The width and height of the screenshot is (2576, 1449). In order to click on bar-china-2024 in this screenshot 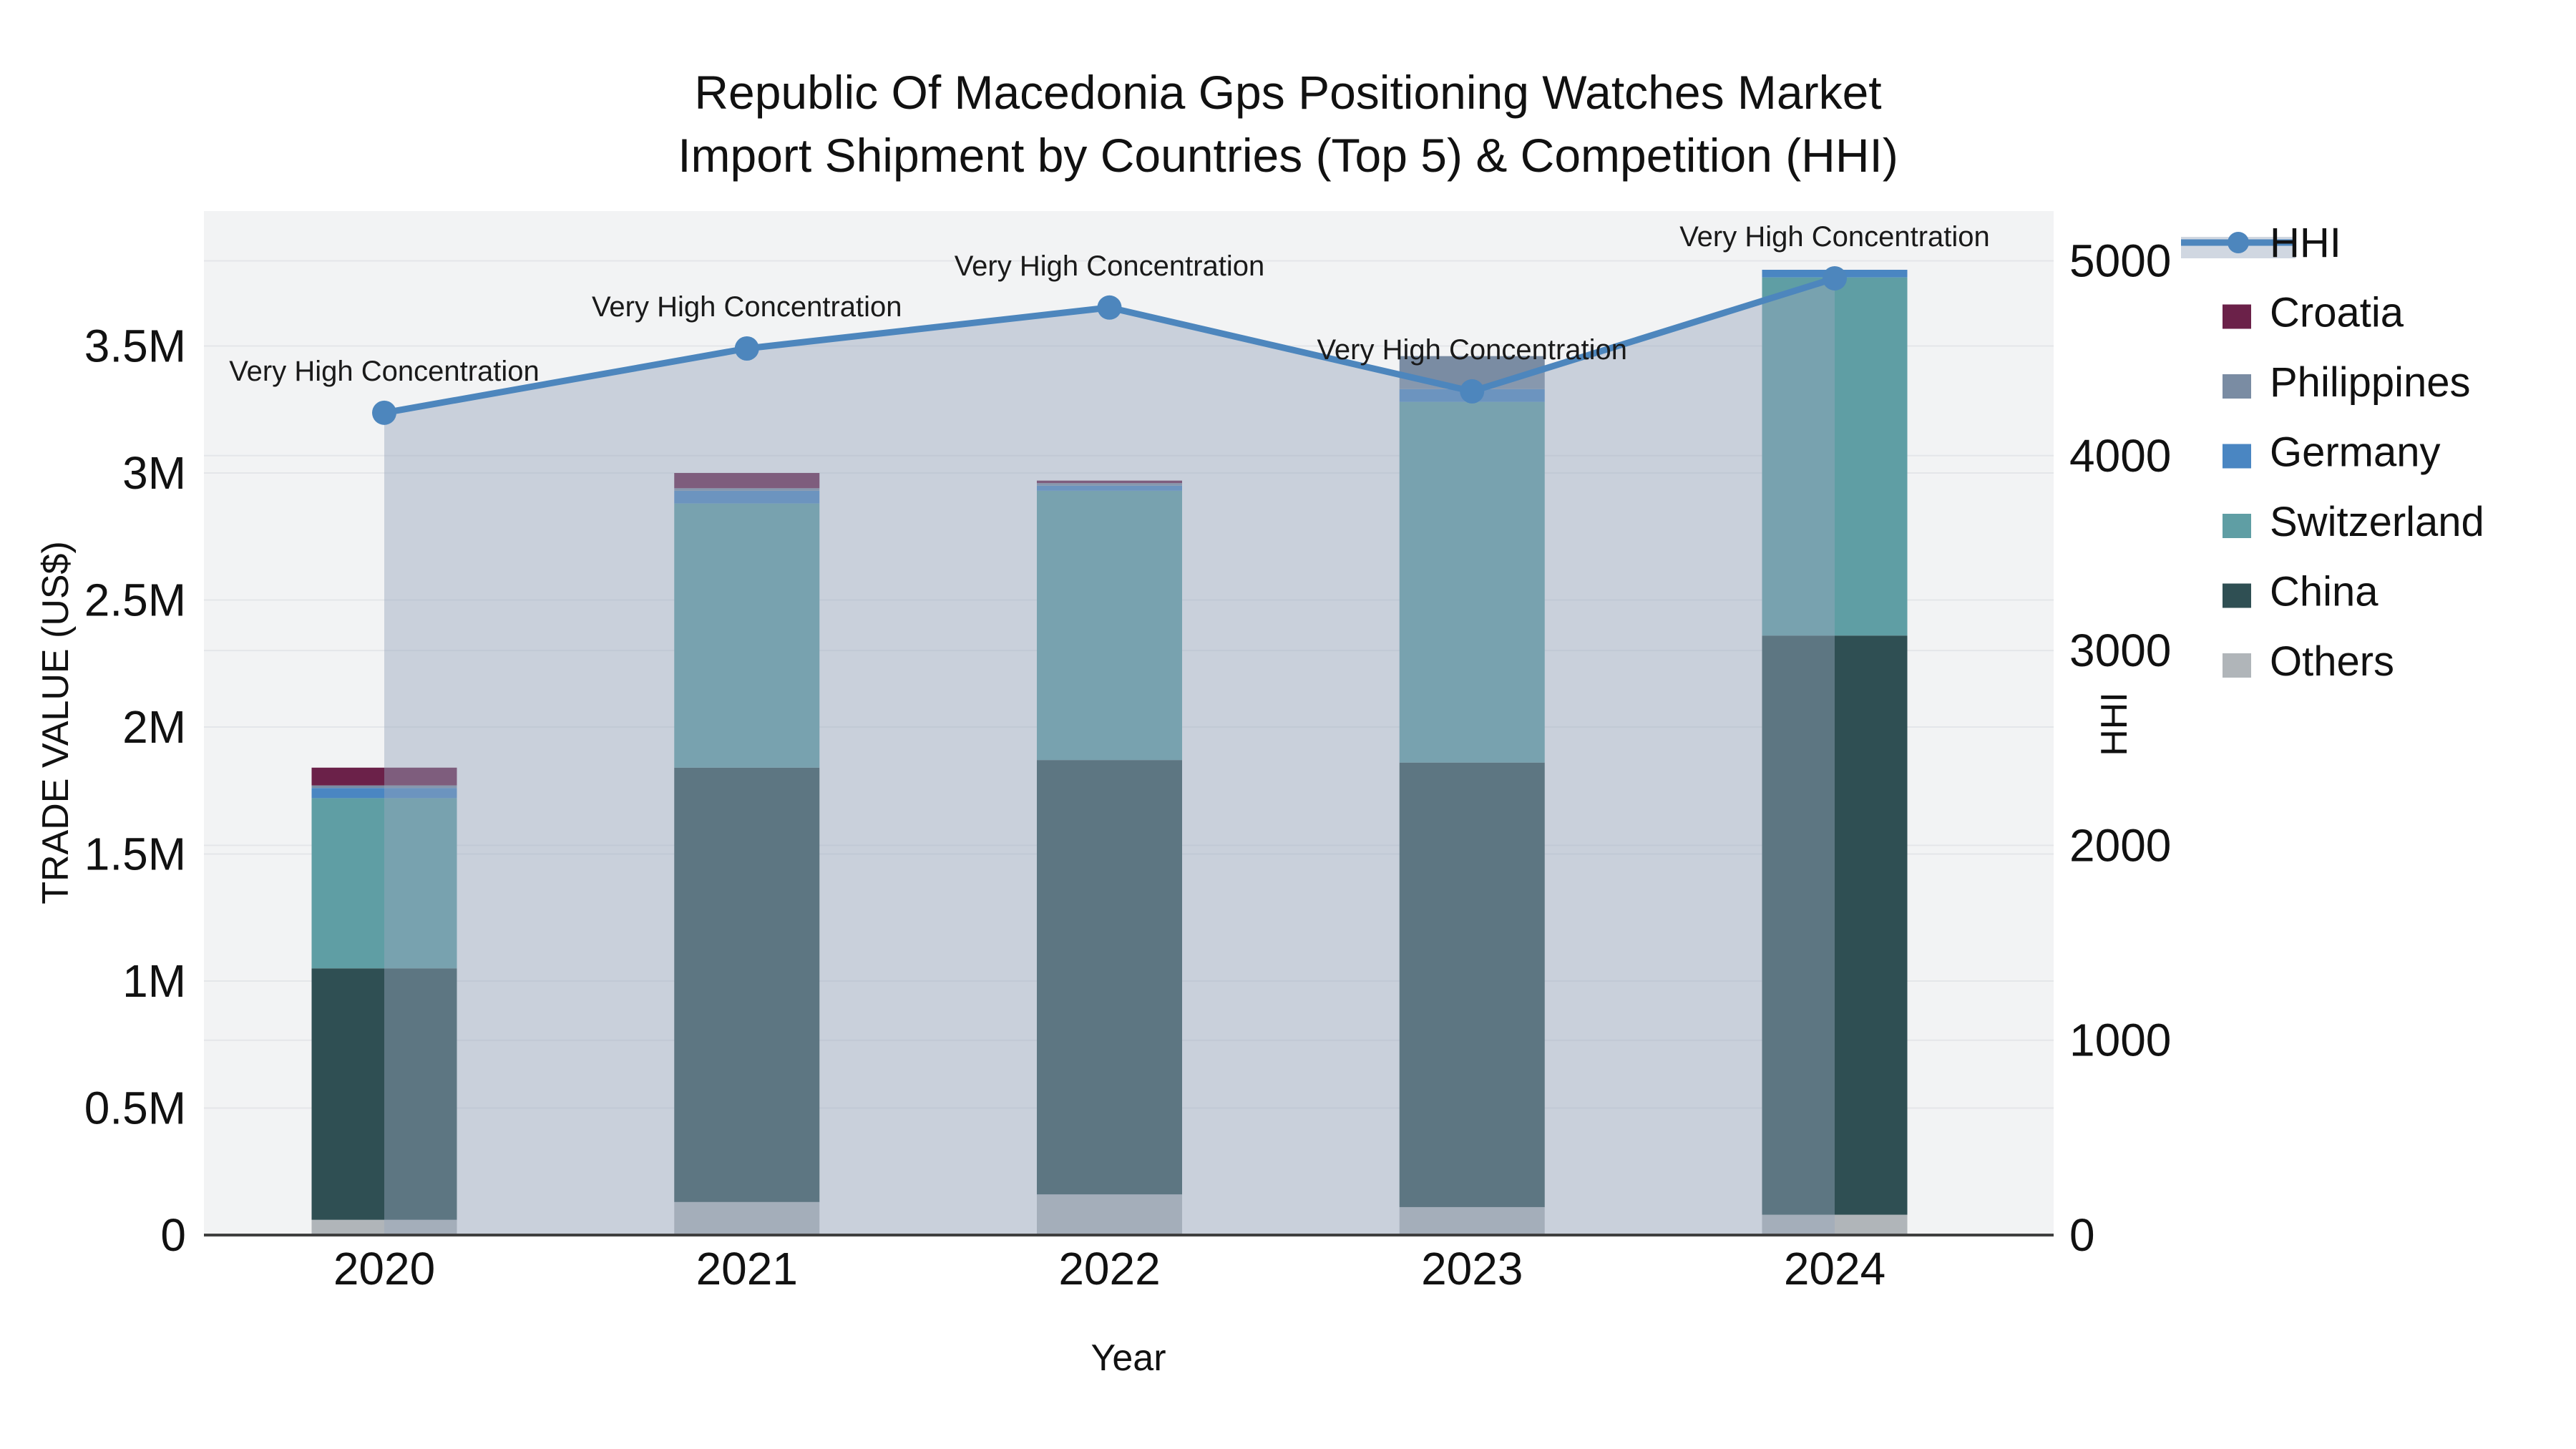, I will do `click(1835, 925)`.